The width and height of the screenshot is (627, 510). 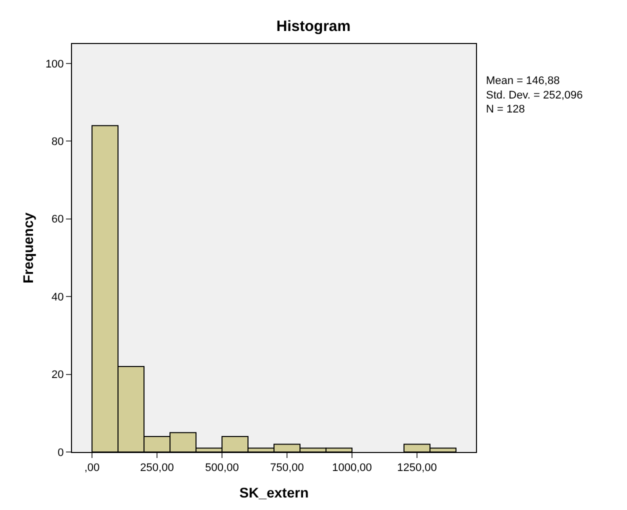 I want to click on x-axis-title: SK_extern, so click(x=274, y=492).